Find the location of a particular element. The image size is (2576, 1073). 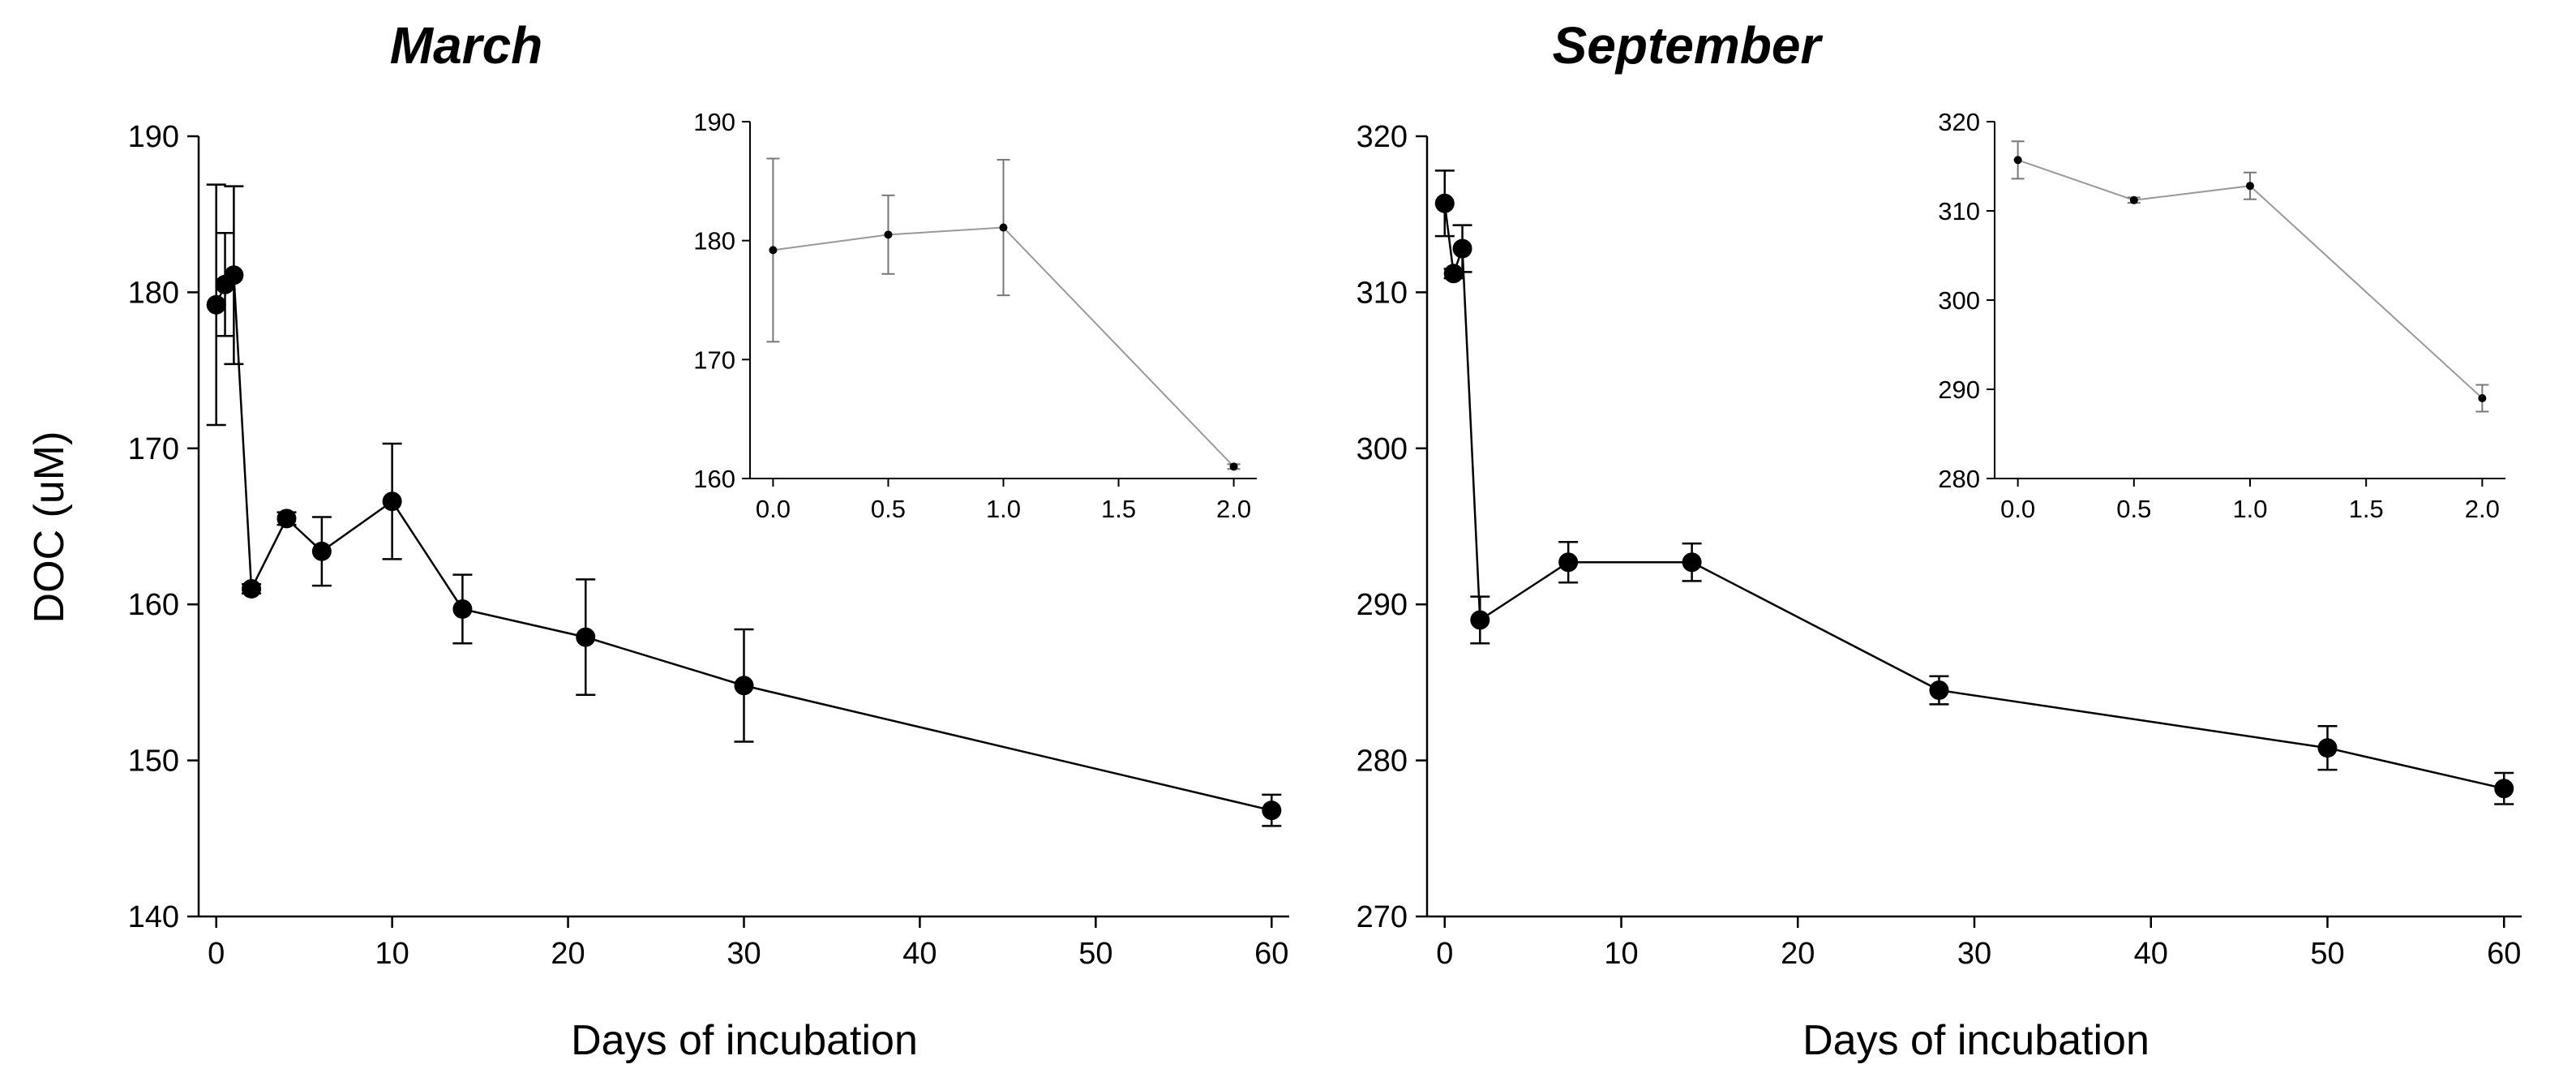

y-tick-label: 150 is located at coordinates (153, 762).